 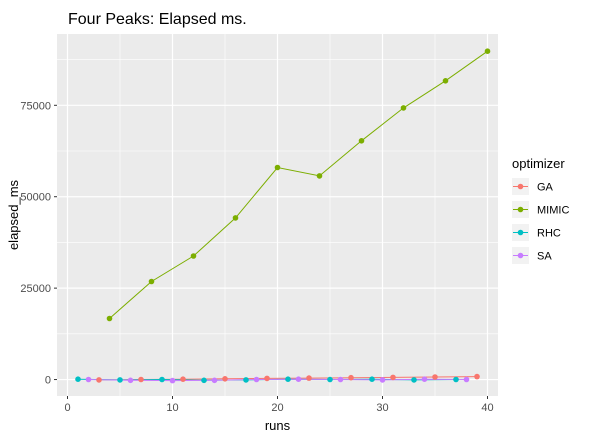 I want to click on x-tick-label: 40, so click(x=487, y=408).